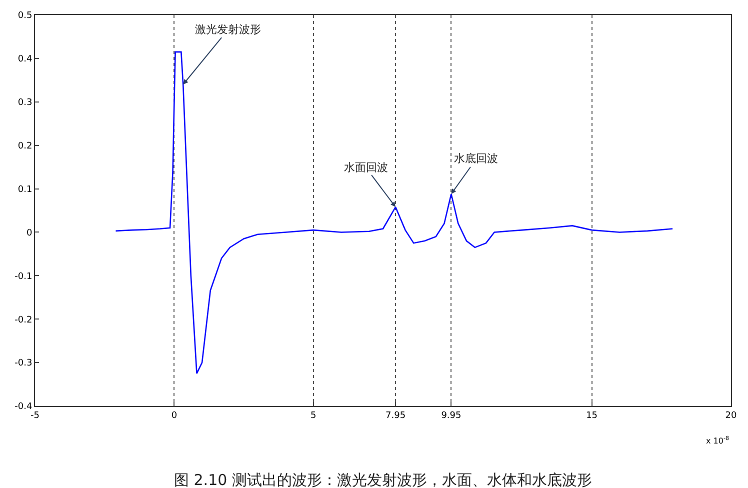  What do you see at coordinates (174, 415) in the screenshot?
I see `x-tick-label: 0` at bounding box center [174, 415].